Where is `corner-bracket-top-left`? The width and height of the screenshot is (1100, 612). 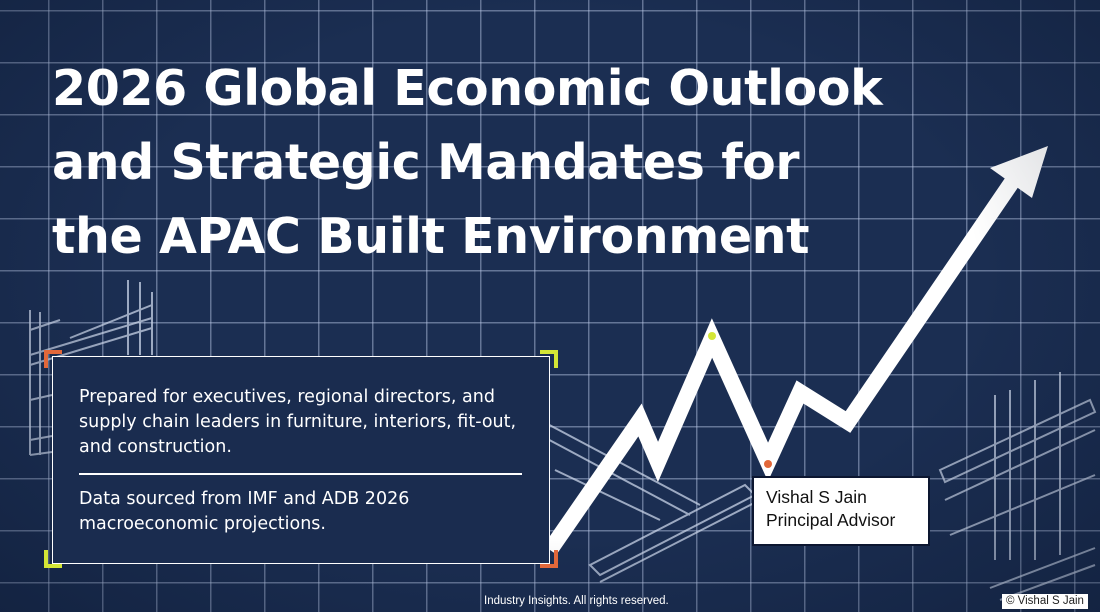 corner-bracket-top-left is located at coordinates (53, 359).